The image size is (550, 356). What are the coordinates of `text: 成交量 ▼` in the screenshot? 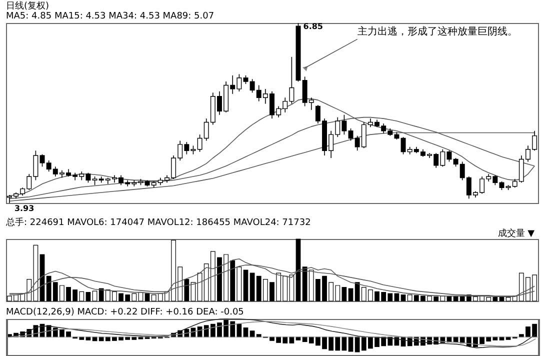 It's located at (516, 233).